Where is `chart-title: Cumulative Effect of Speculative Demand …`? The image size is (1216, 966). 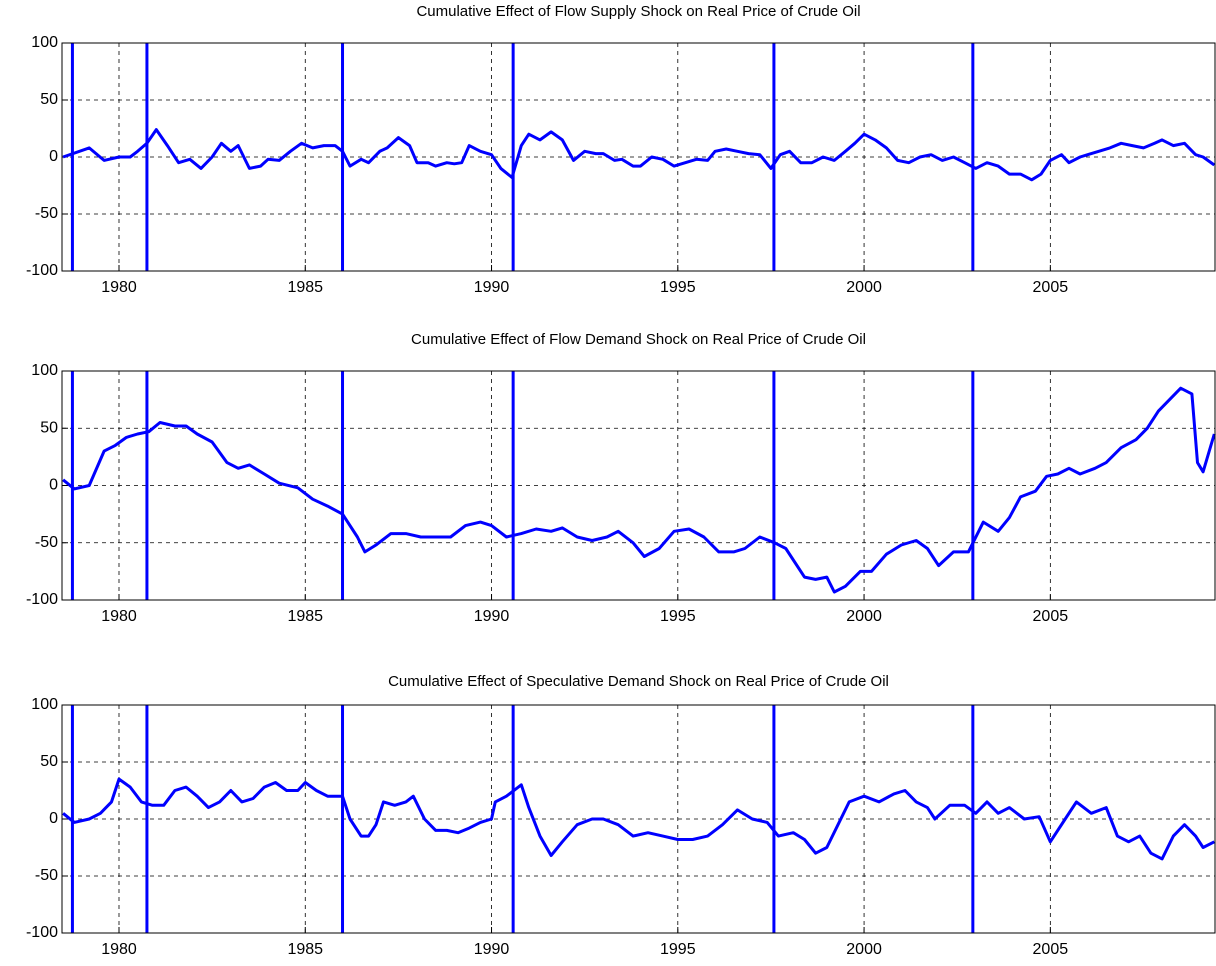
chart-title: Cumulative Effect of Speculative Demand … is located at coordinates (638, 681).